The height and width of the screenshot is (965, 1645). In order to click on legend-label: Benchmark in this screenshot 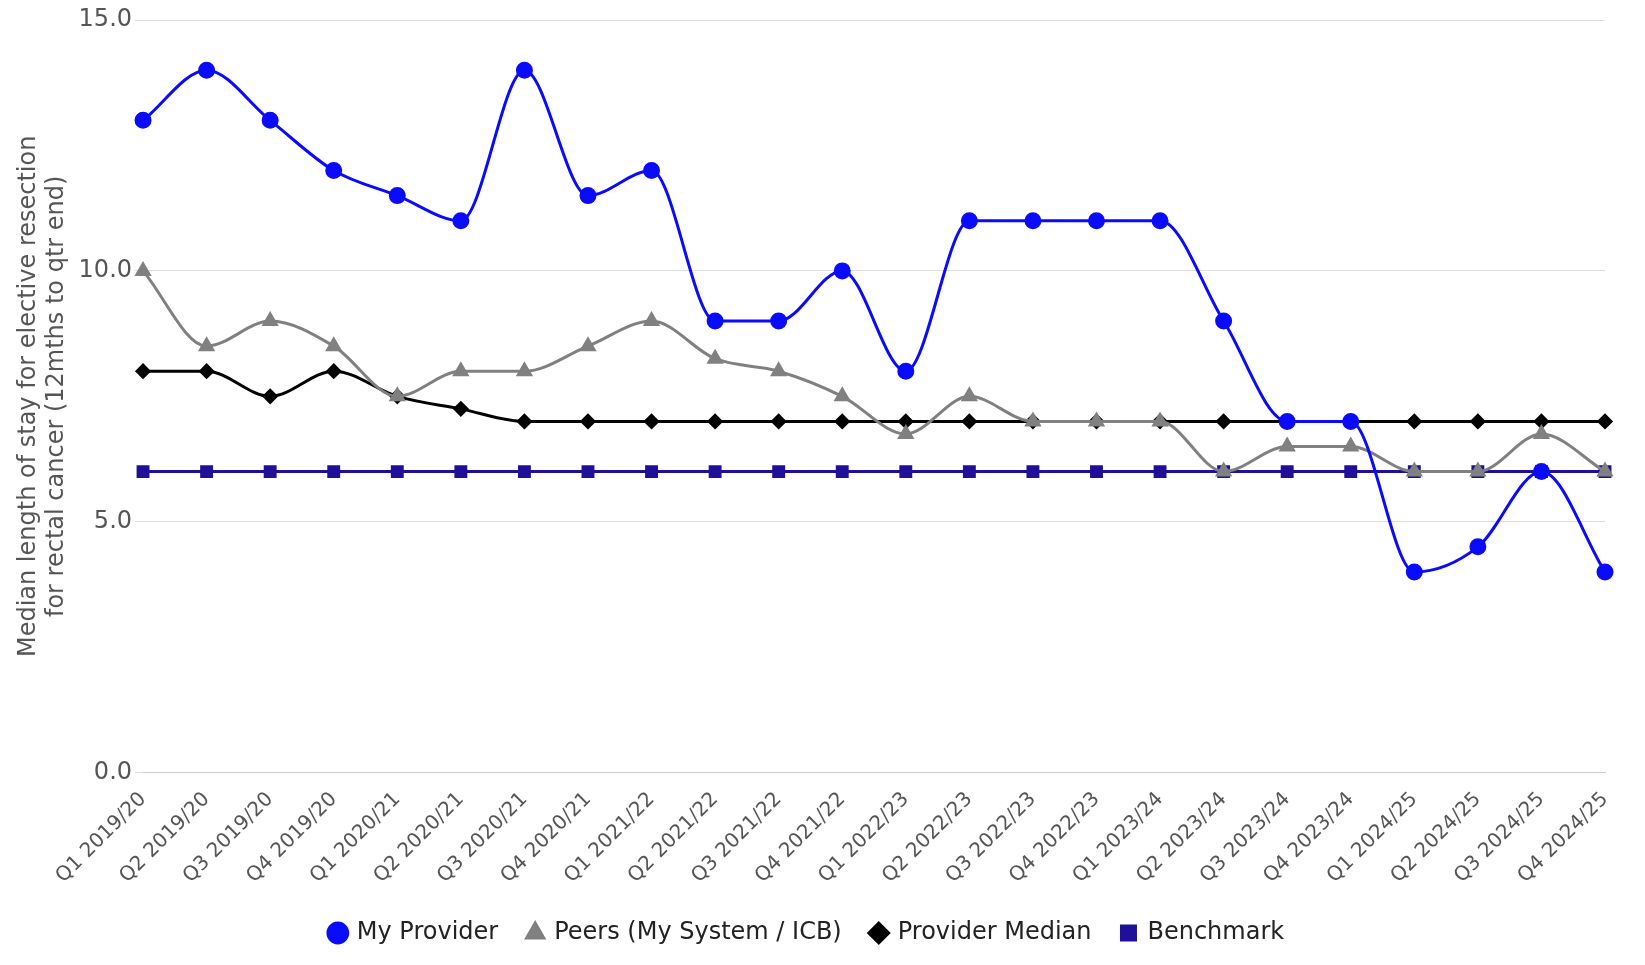, I will do `click(1216, 931)`.